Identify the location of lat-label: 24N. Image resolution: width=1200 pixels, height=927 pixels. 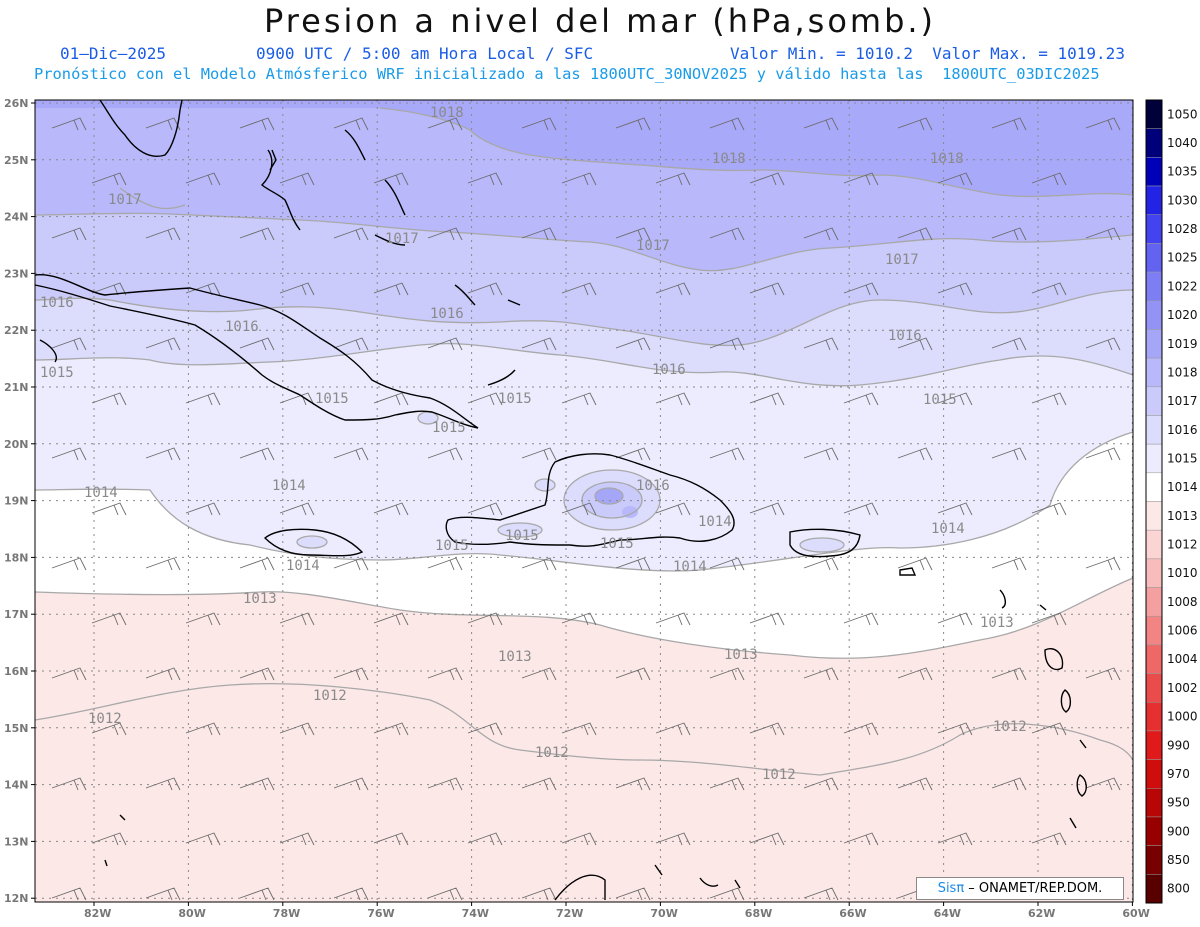
(16, 217).